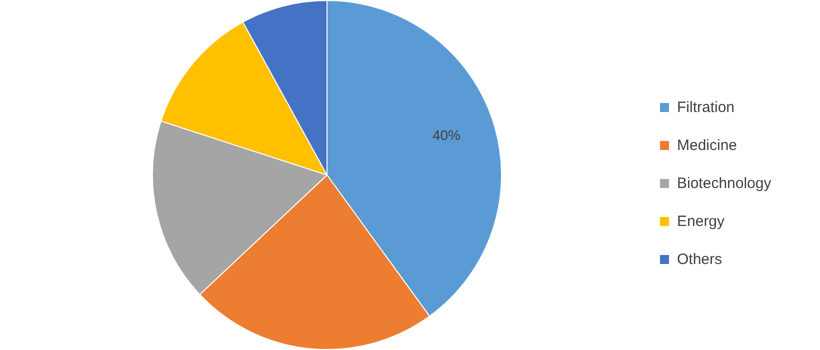 This screenshot has height=350, width=820. What do you see at coordinates (446, 135) in the screenshot?
I see `data-label: 40%` at bounding box center [446, 135].